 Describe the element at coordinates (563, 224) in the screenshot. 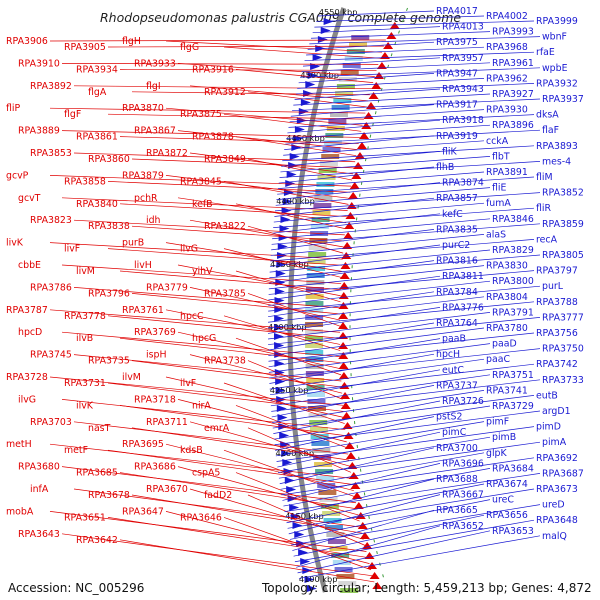

I see `gene-label: RPA3859` at that location.